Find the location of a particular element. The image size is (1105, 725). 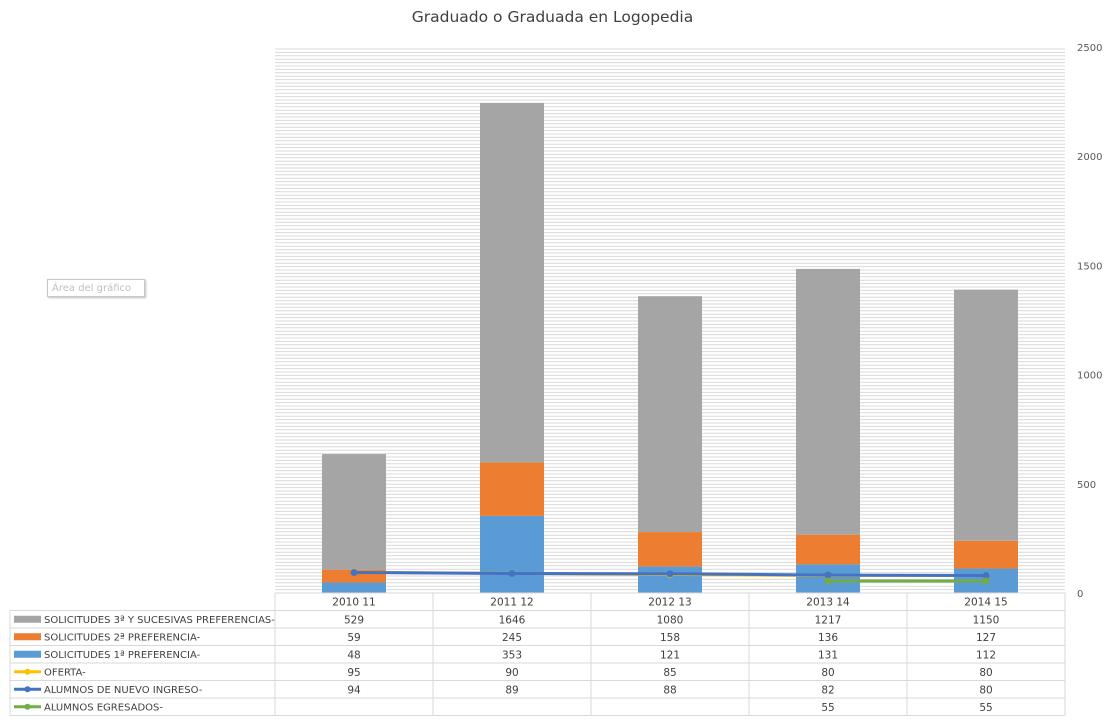

data-table-cell: 1217 is located at coordinates (828, 620).